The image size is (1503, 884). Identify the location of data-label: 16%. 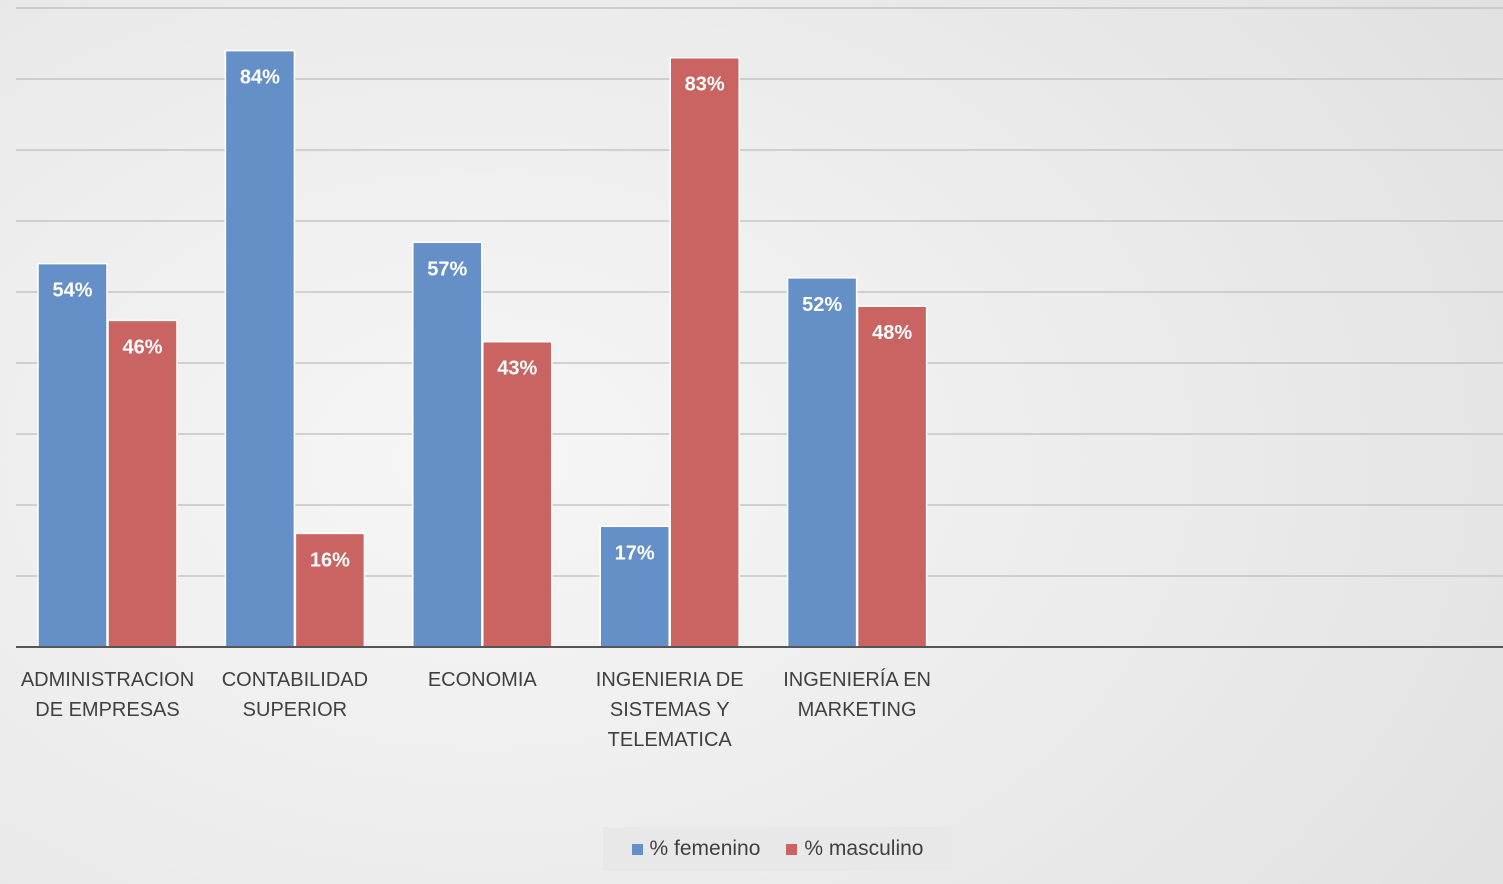
(330, 560).